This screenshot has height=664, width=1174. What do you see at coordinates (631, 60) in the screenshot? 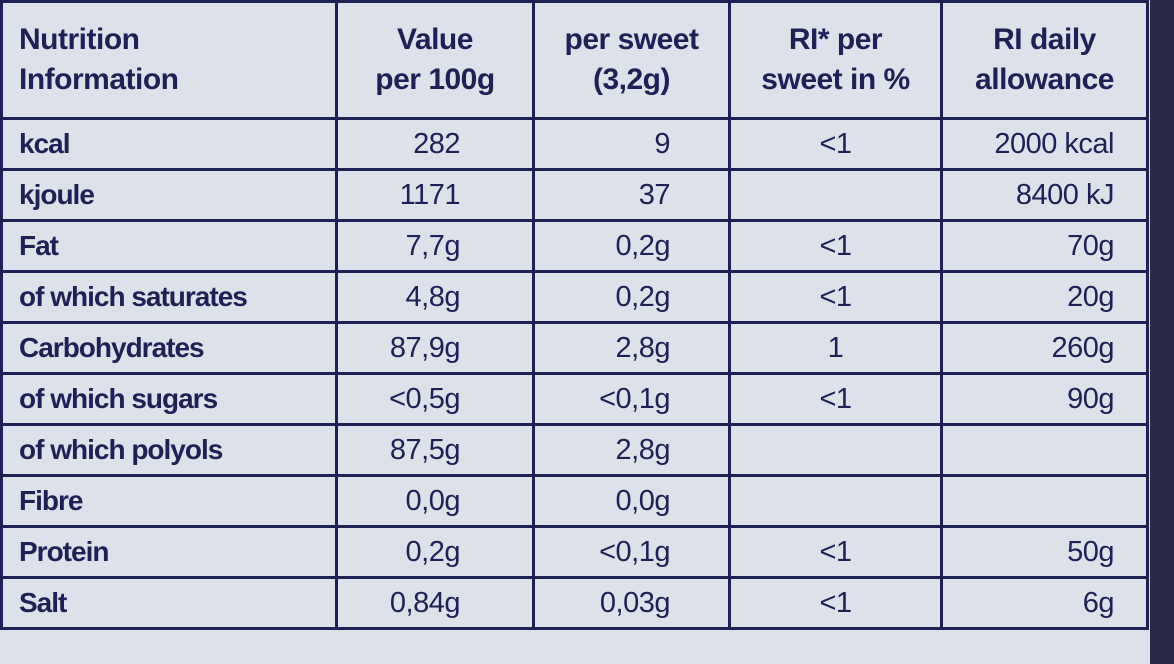
I see `column-header: per sweet (3,2g)` at bounding box center [631, 60].